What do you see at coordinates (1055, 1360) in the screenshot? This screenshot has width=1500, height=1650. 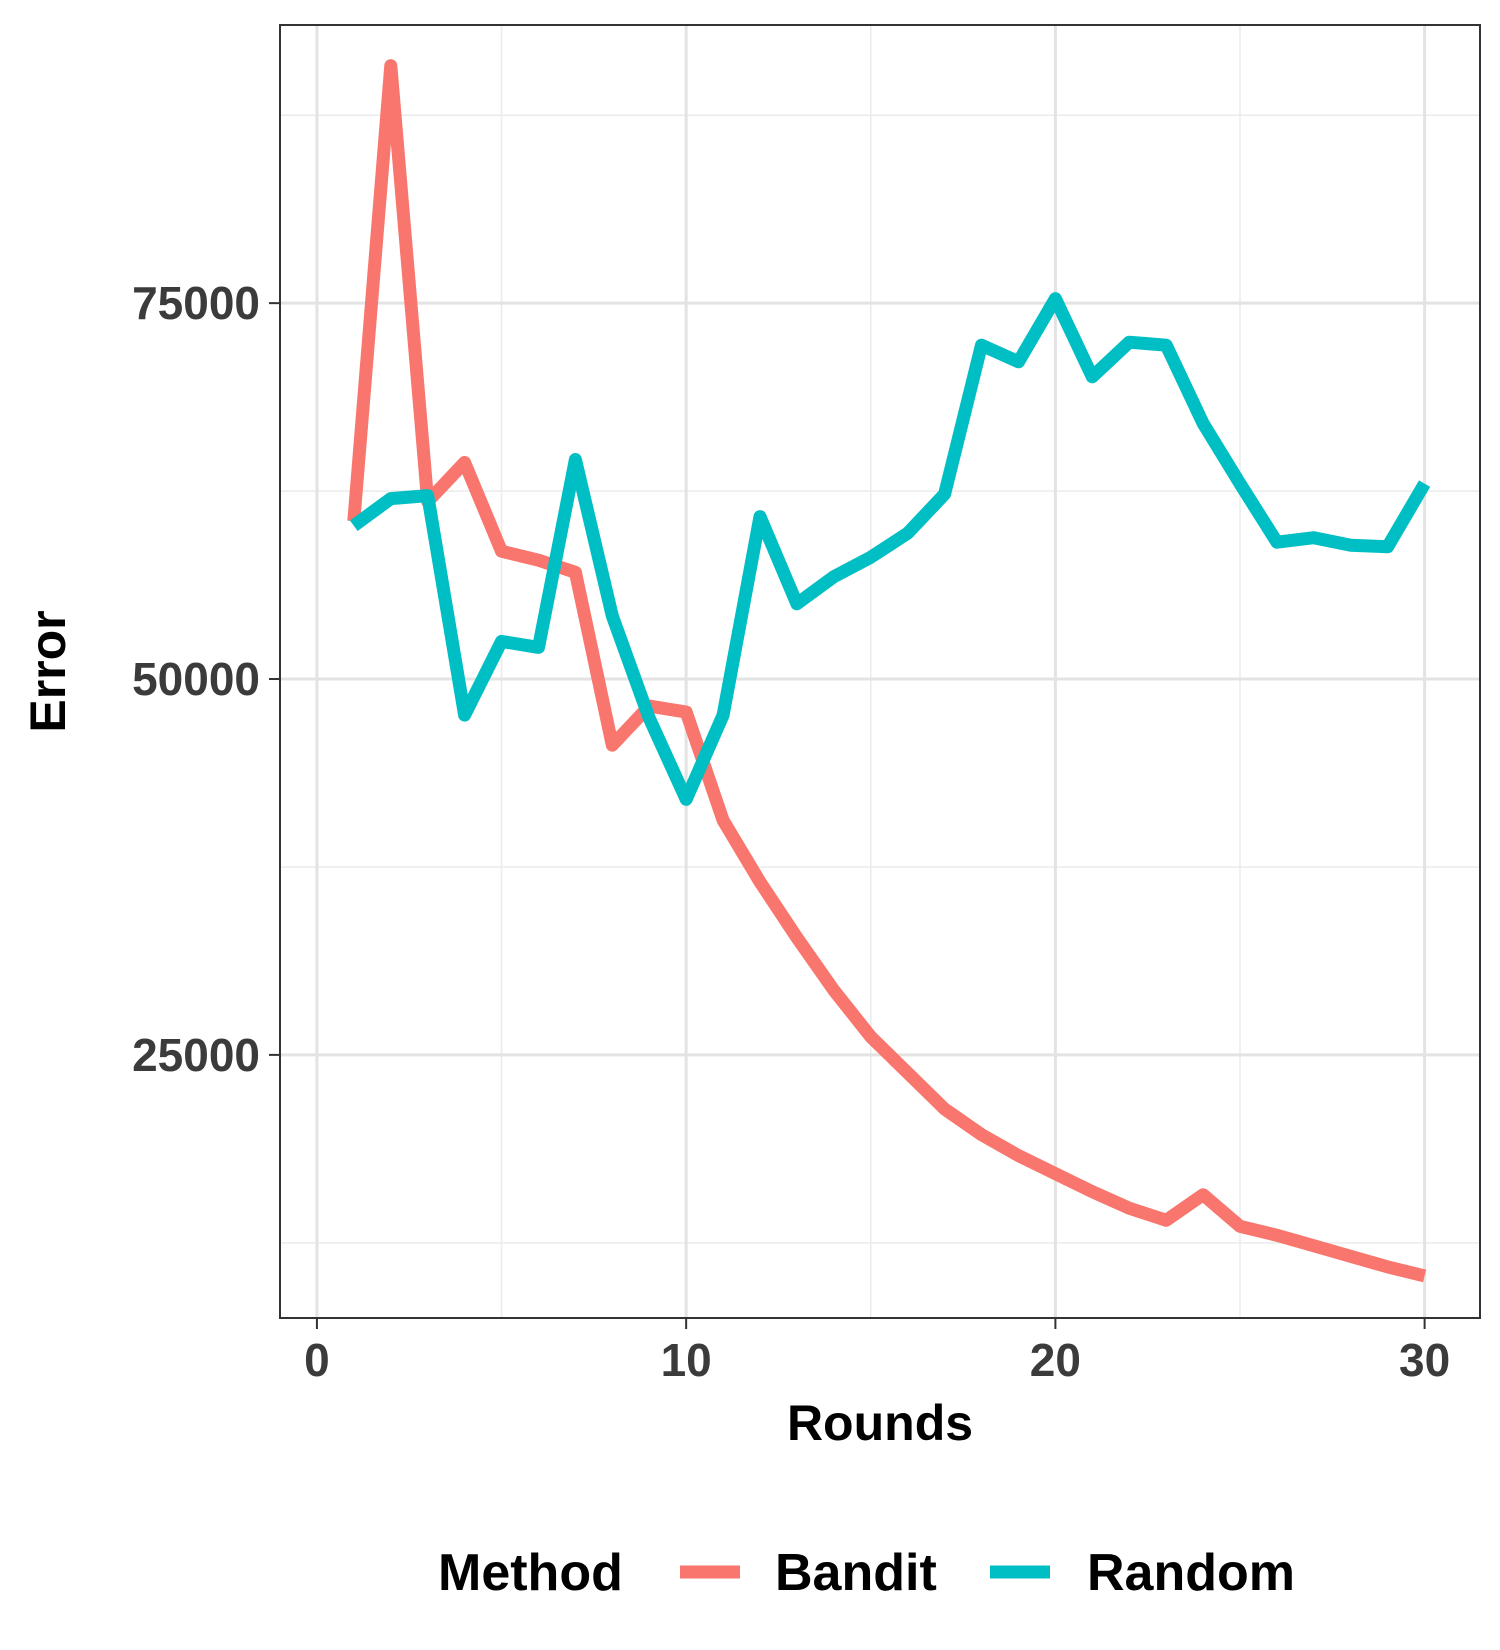 I see `x-tick-label: 20` at bounding box center [1055, 1360].